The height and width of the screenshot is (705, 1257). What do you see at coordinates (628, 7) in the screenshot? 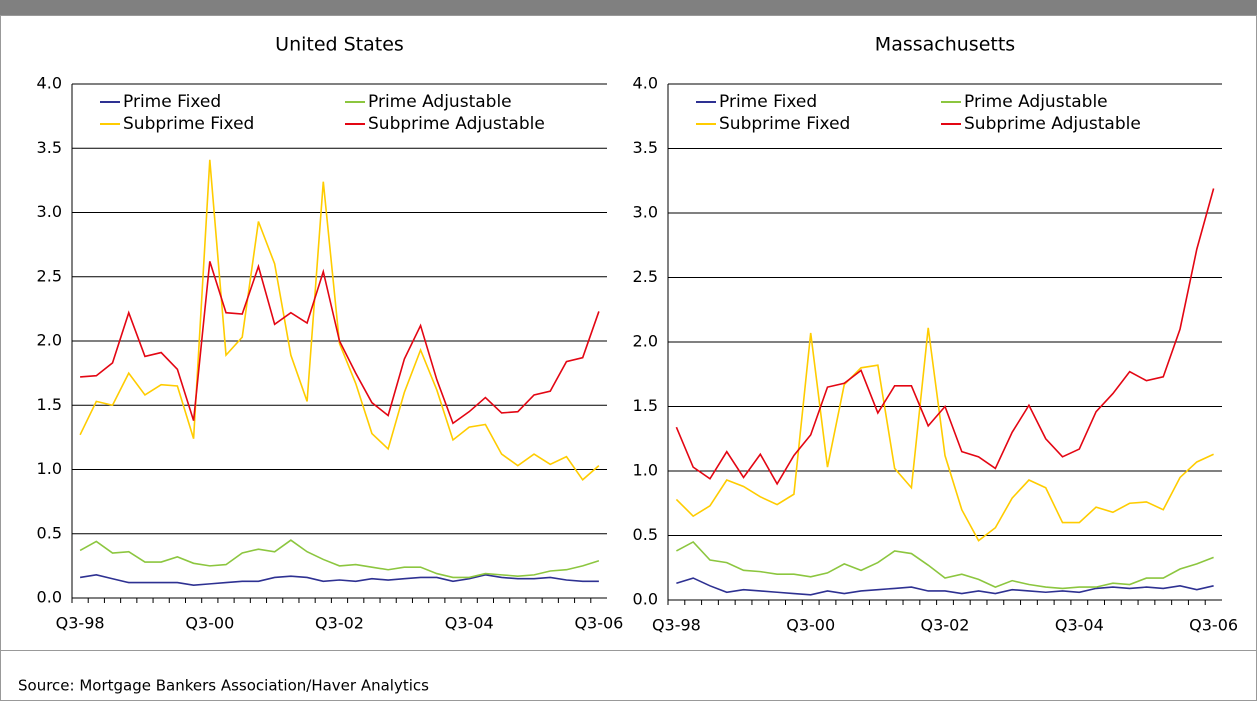
I see `header-bar` at bounding box center [628, 7].